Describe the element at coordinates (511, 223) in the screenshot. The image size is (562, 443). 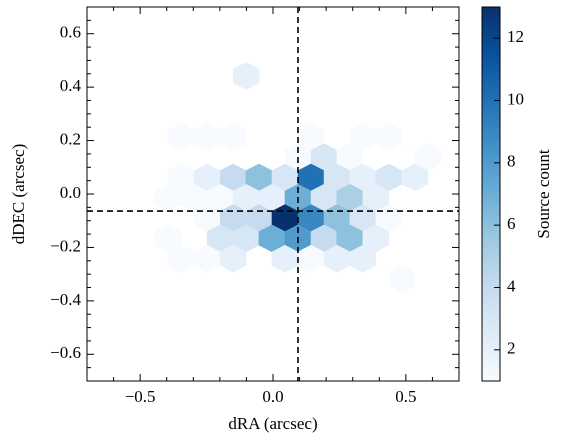
I see `colorbar-tick-label: 6` at that location.